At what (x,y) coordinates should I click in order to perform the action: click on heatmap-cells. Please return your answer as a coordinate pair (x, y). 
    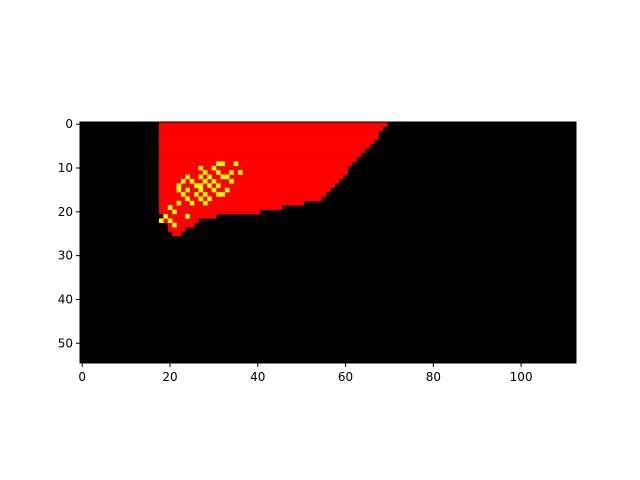
    Looking at the image, I should click on (273, 179).